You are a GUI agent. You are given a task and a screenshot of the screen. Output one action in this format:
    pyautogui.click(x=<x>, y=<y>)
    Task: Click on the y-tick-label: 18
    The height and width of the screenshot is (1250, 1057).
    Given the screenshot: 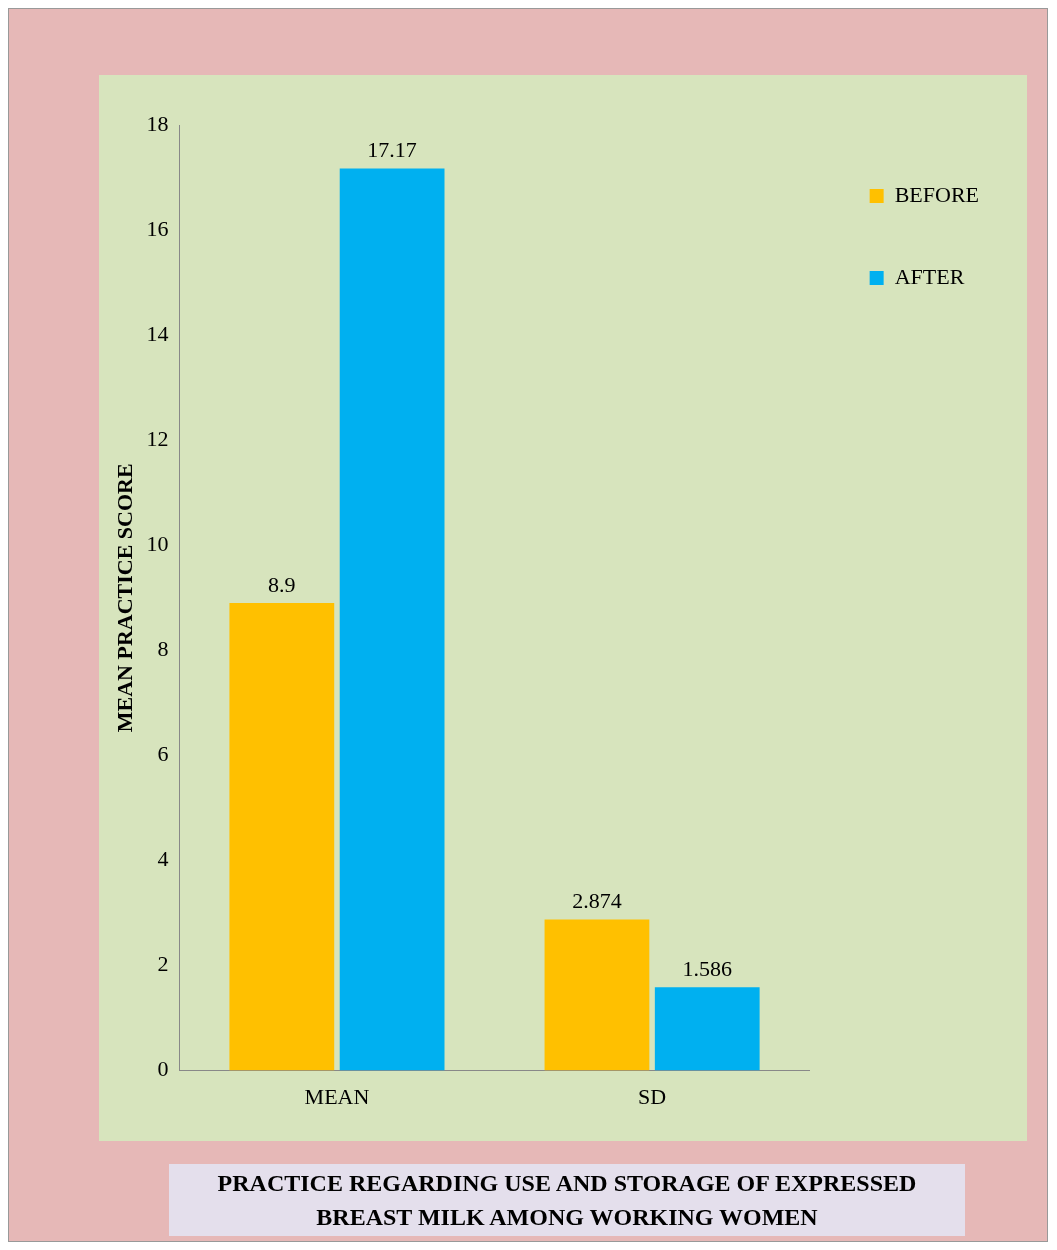 What is the action you would take?
    pyautogui.click(x=157, y=123)
    